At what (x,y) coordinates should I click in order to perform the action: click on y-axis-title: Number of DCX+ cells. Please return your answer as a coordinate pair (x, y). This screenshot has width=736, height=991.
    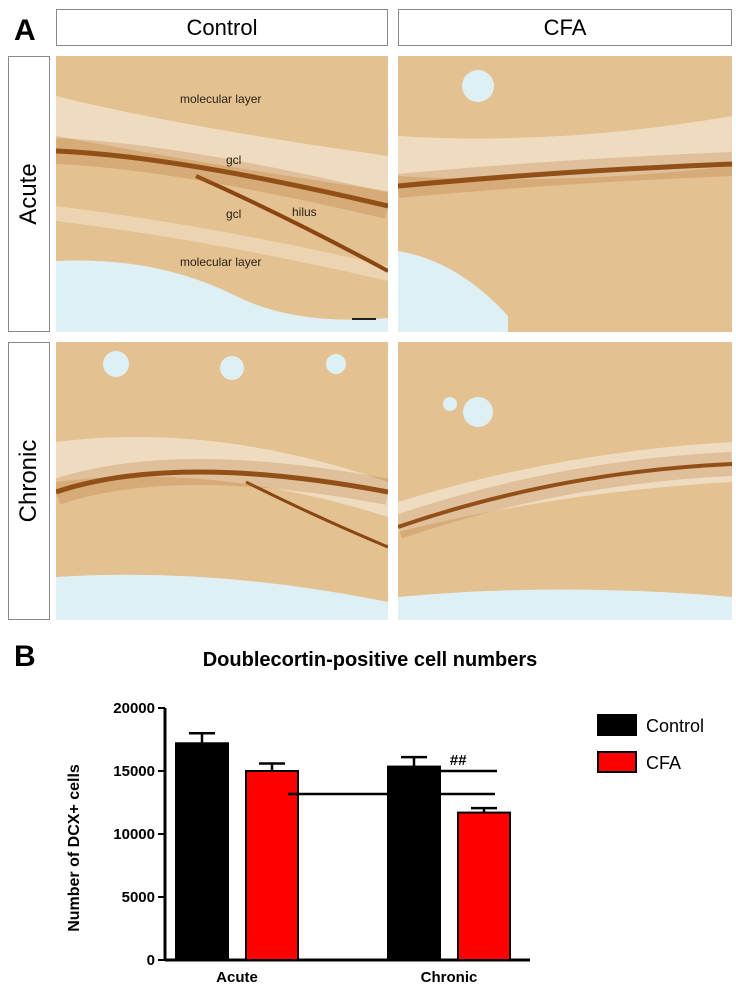
    Looking at the image, I should click on (74, 848).